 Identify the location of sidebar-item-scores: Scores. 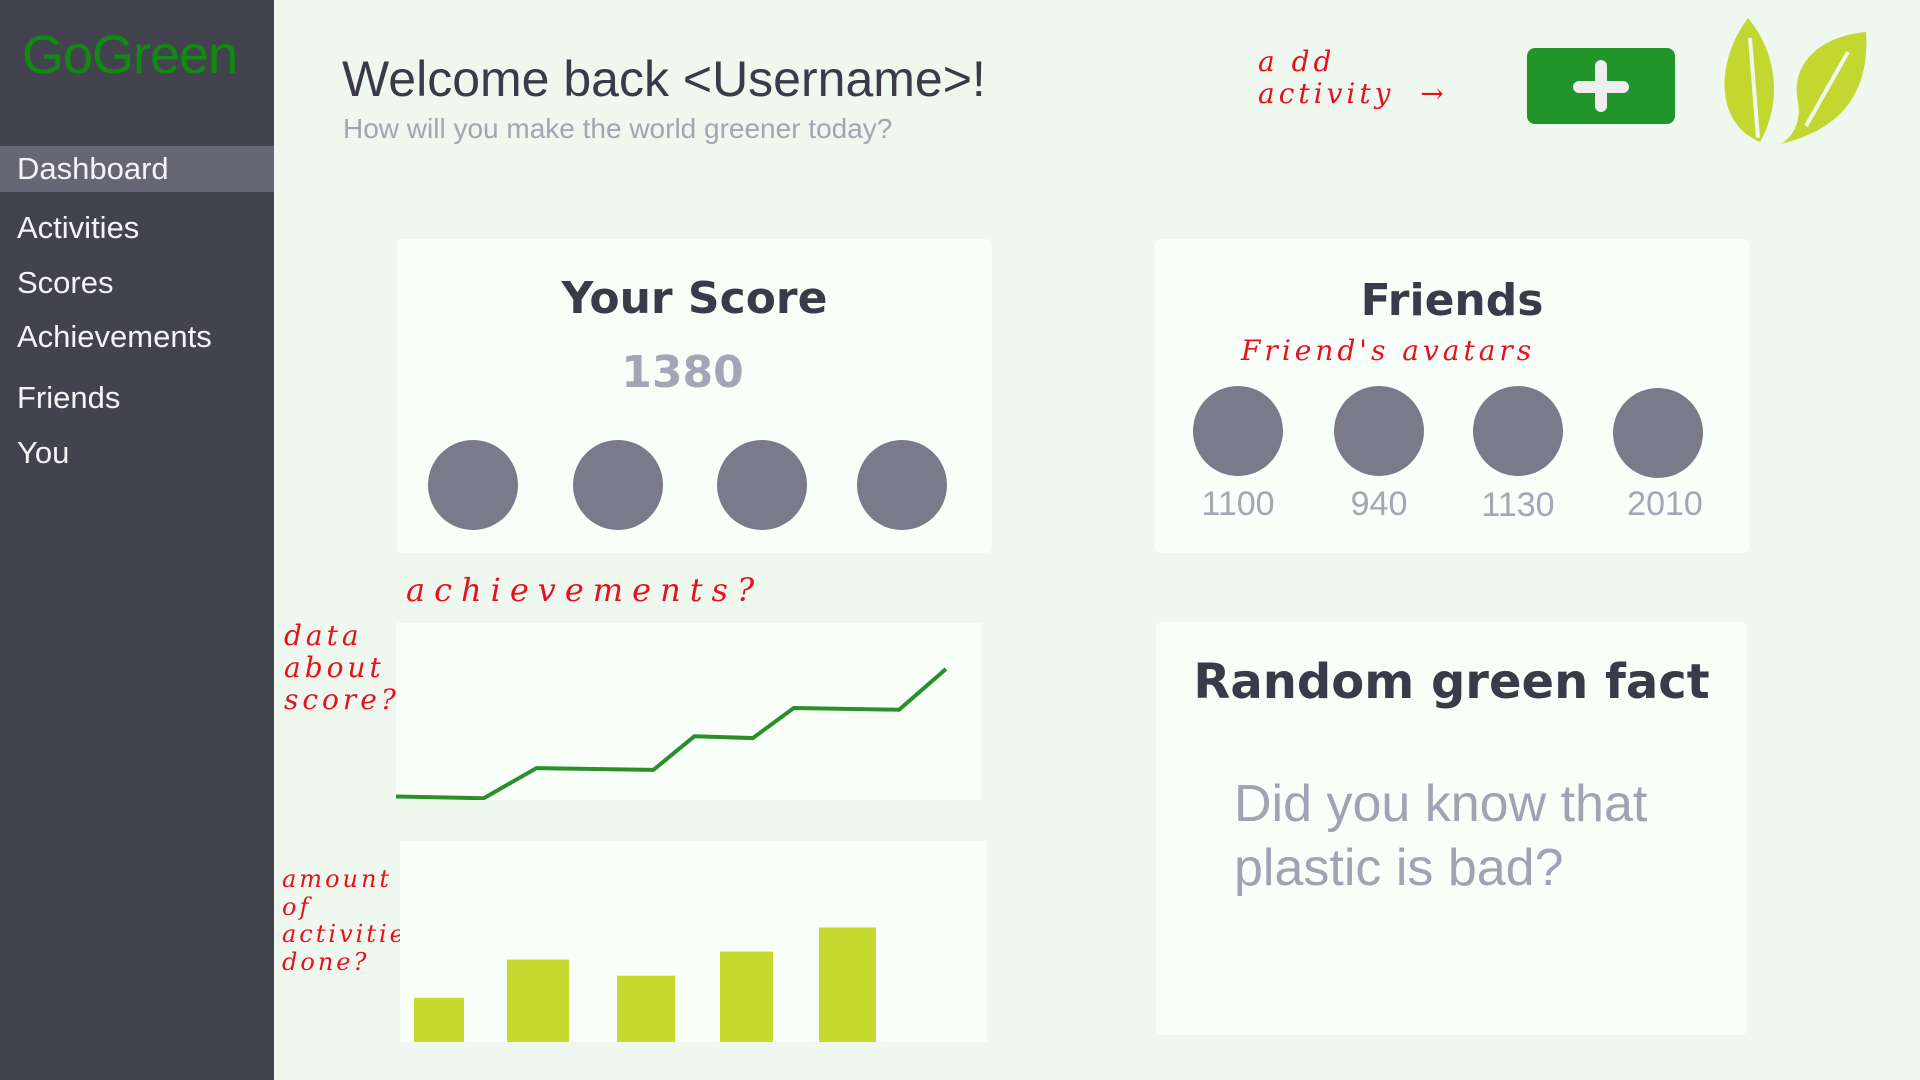
(65, 282).